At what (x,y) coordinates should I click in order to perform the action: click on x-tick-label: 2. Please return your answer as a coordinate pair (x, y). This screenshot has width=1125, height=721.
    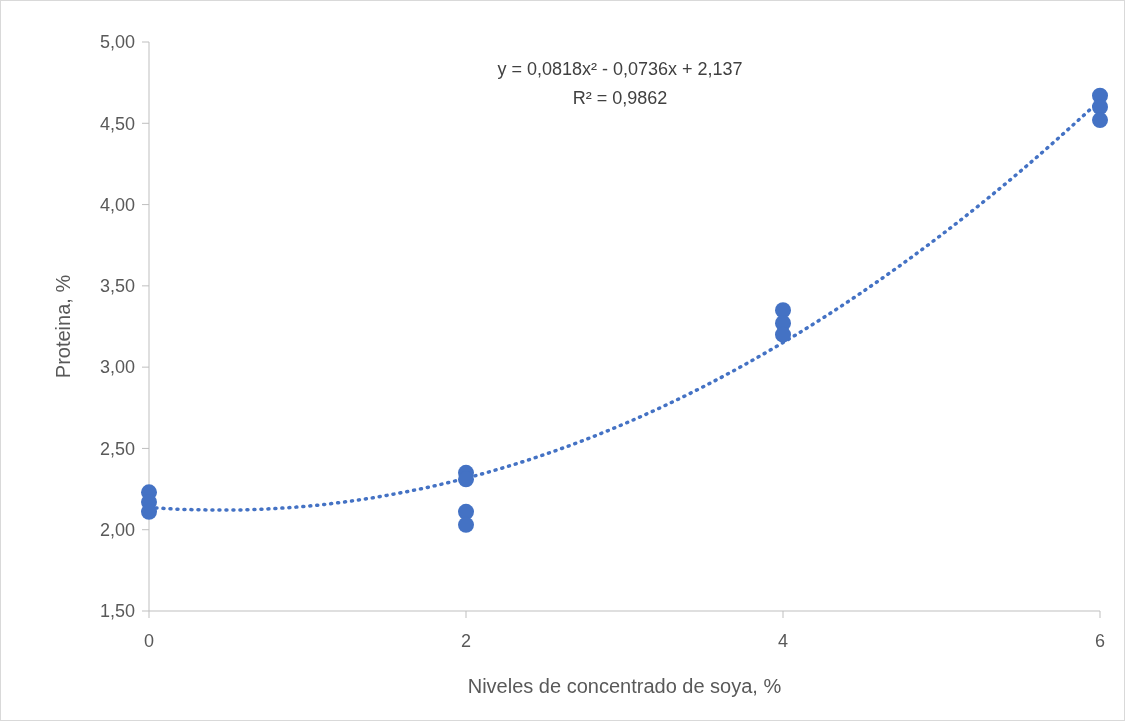
    Looking at the image, I should click on (466, 641).